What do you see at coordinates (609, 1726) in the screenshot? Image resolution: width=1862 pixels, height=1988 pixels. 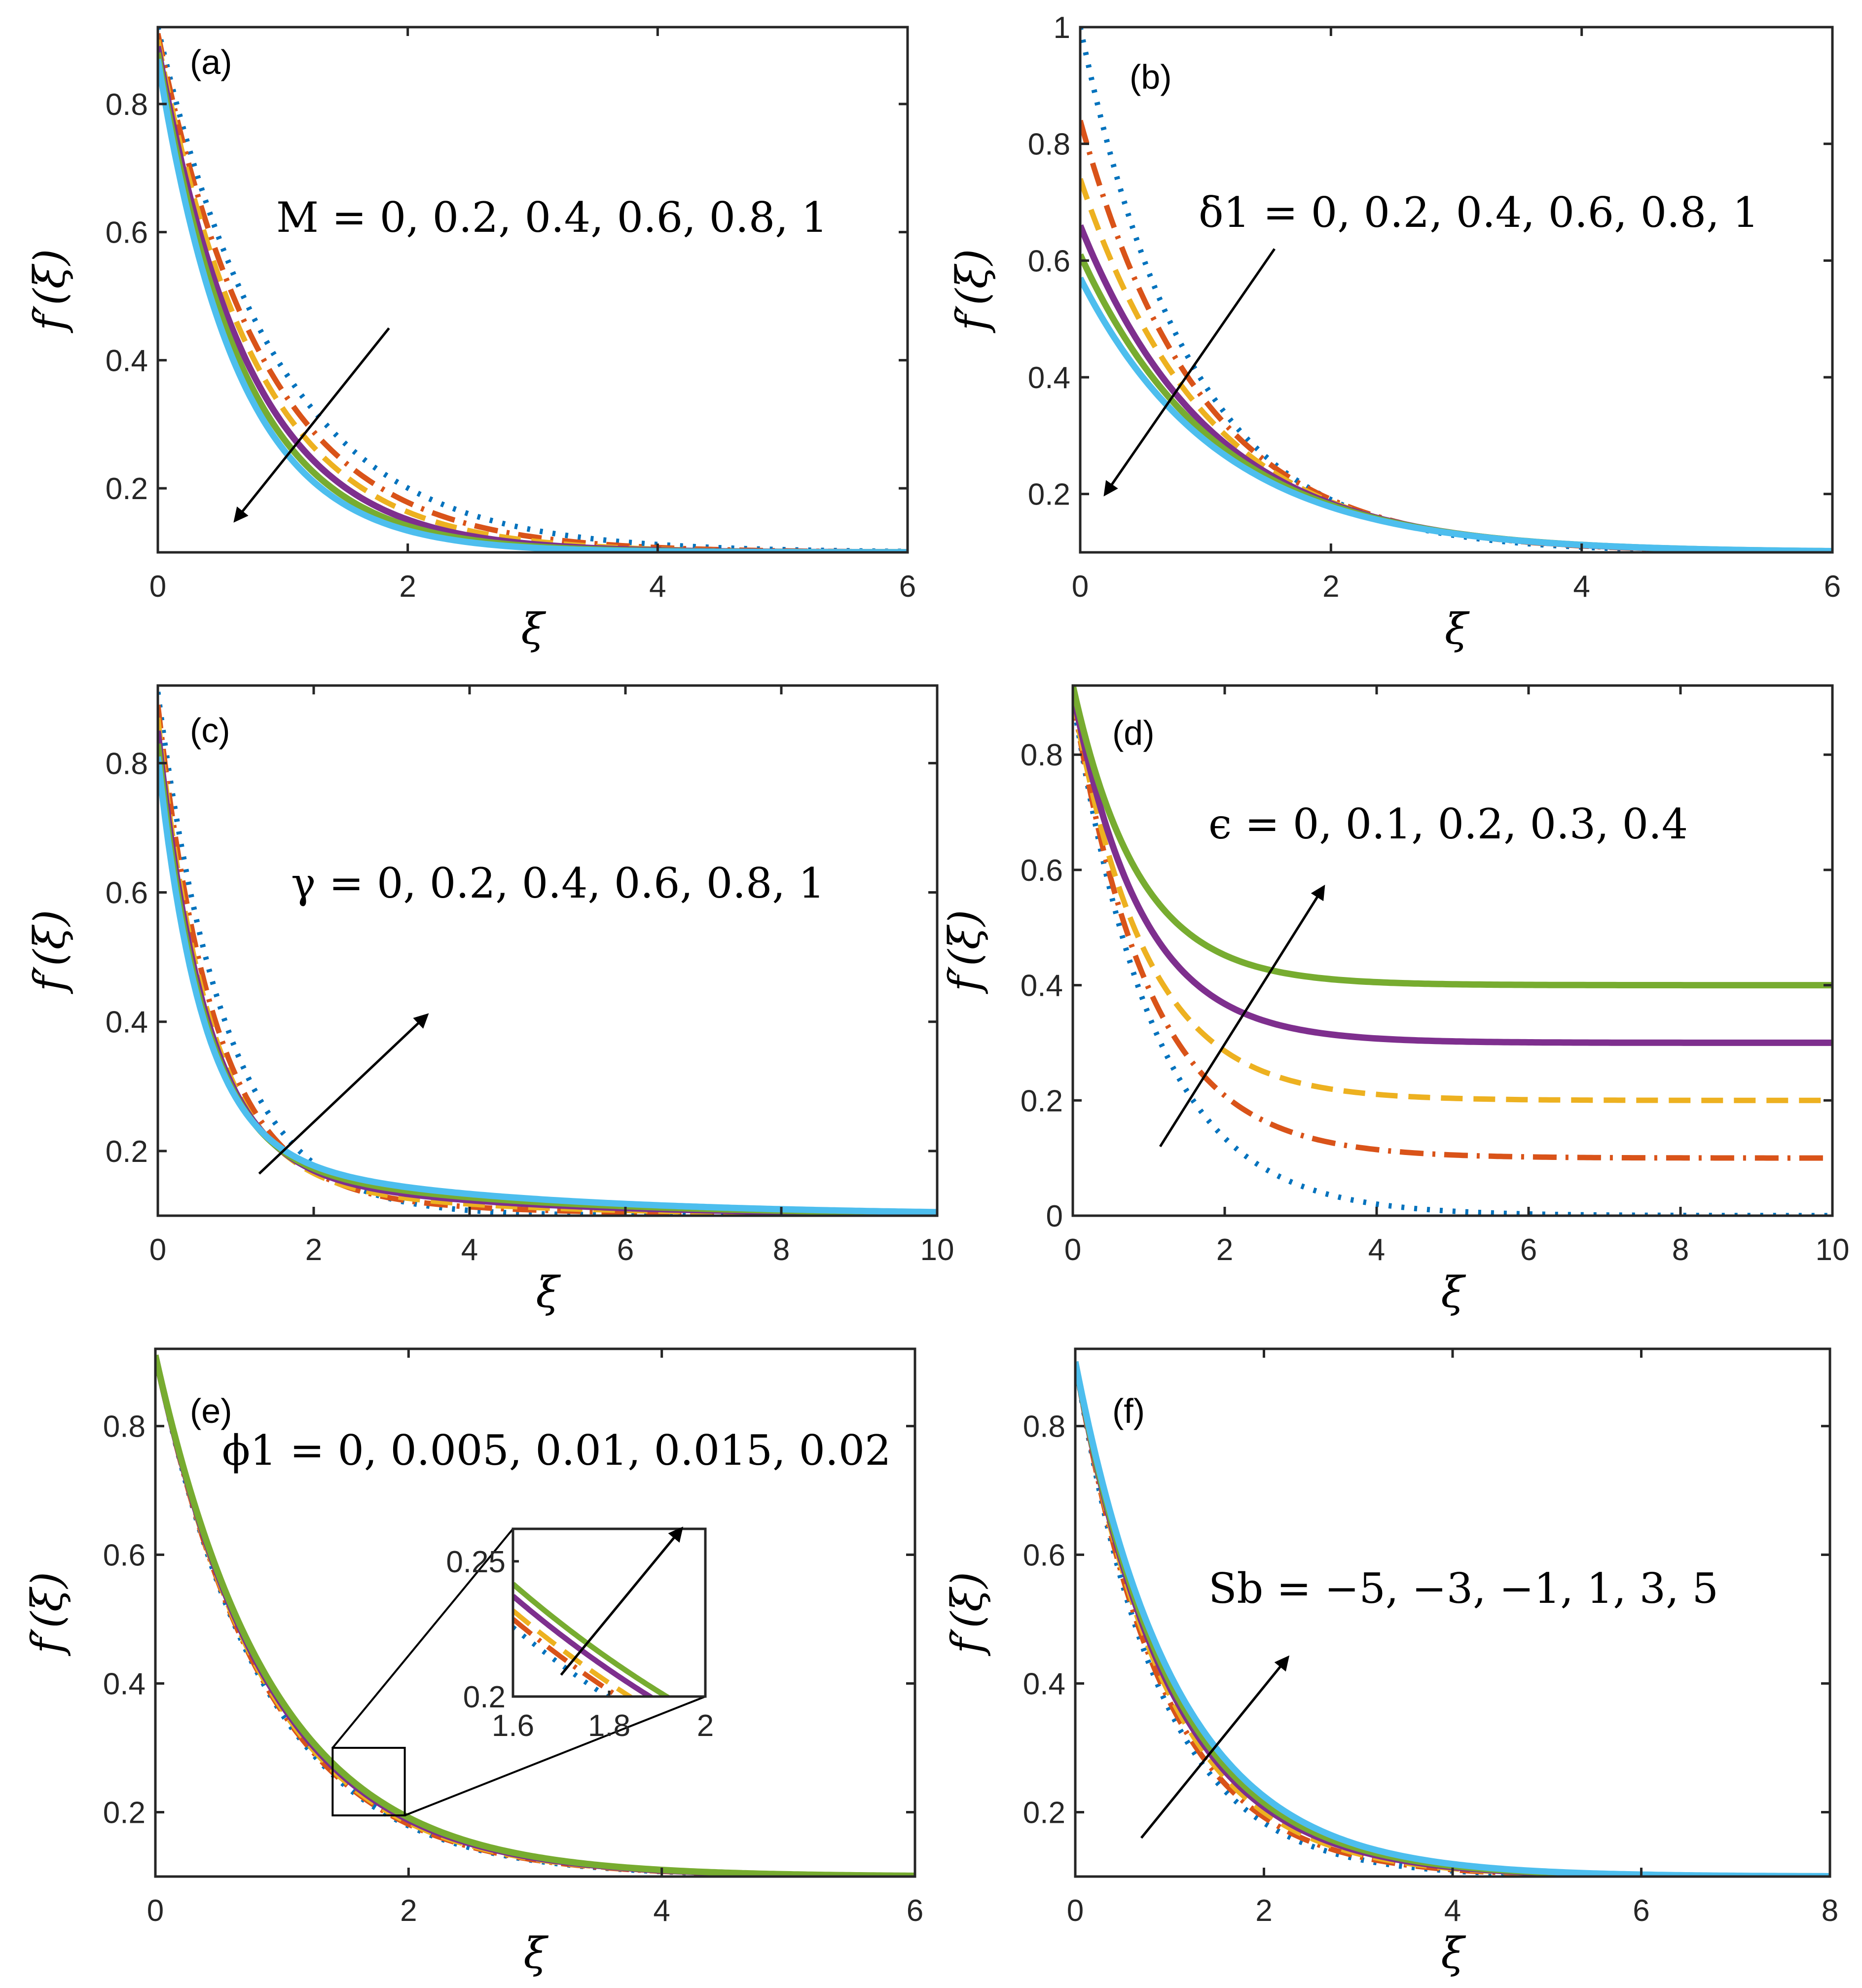 I see `inset-x-tick-label: 1.8` at bounding box center [609, 1726].